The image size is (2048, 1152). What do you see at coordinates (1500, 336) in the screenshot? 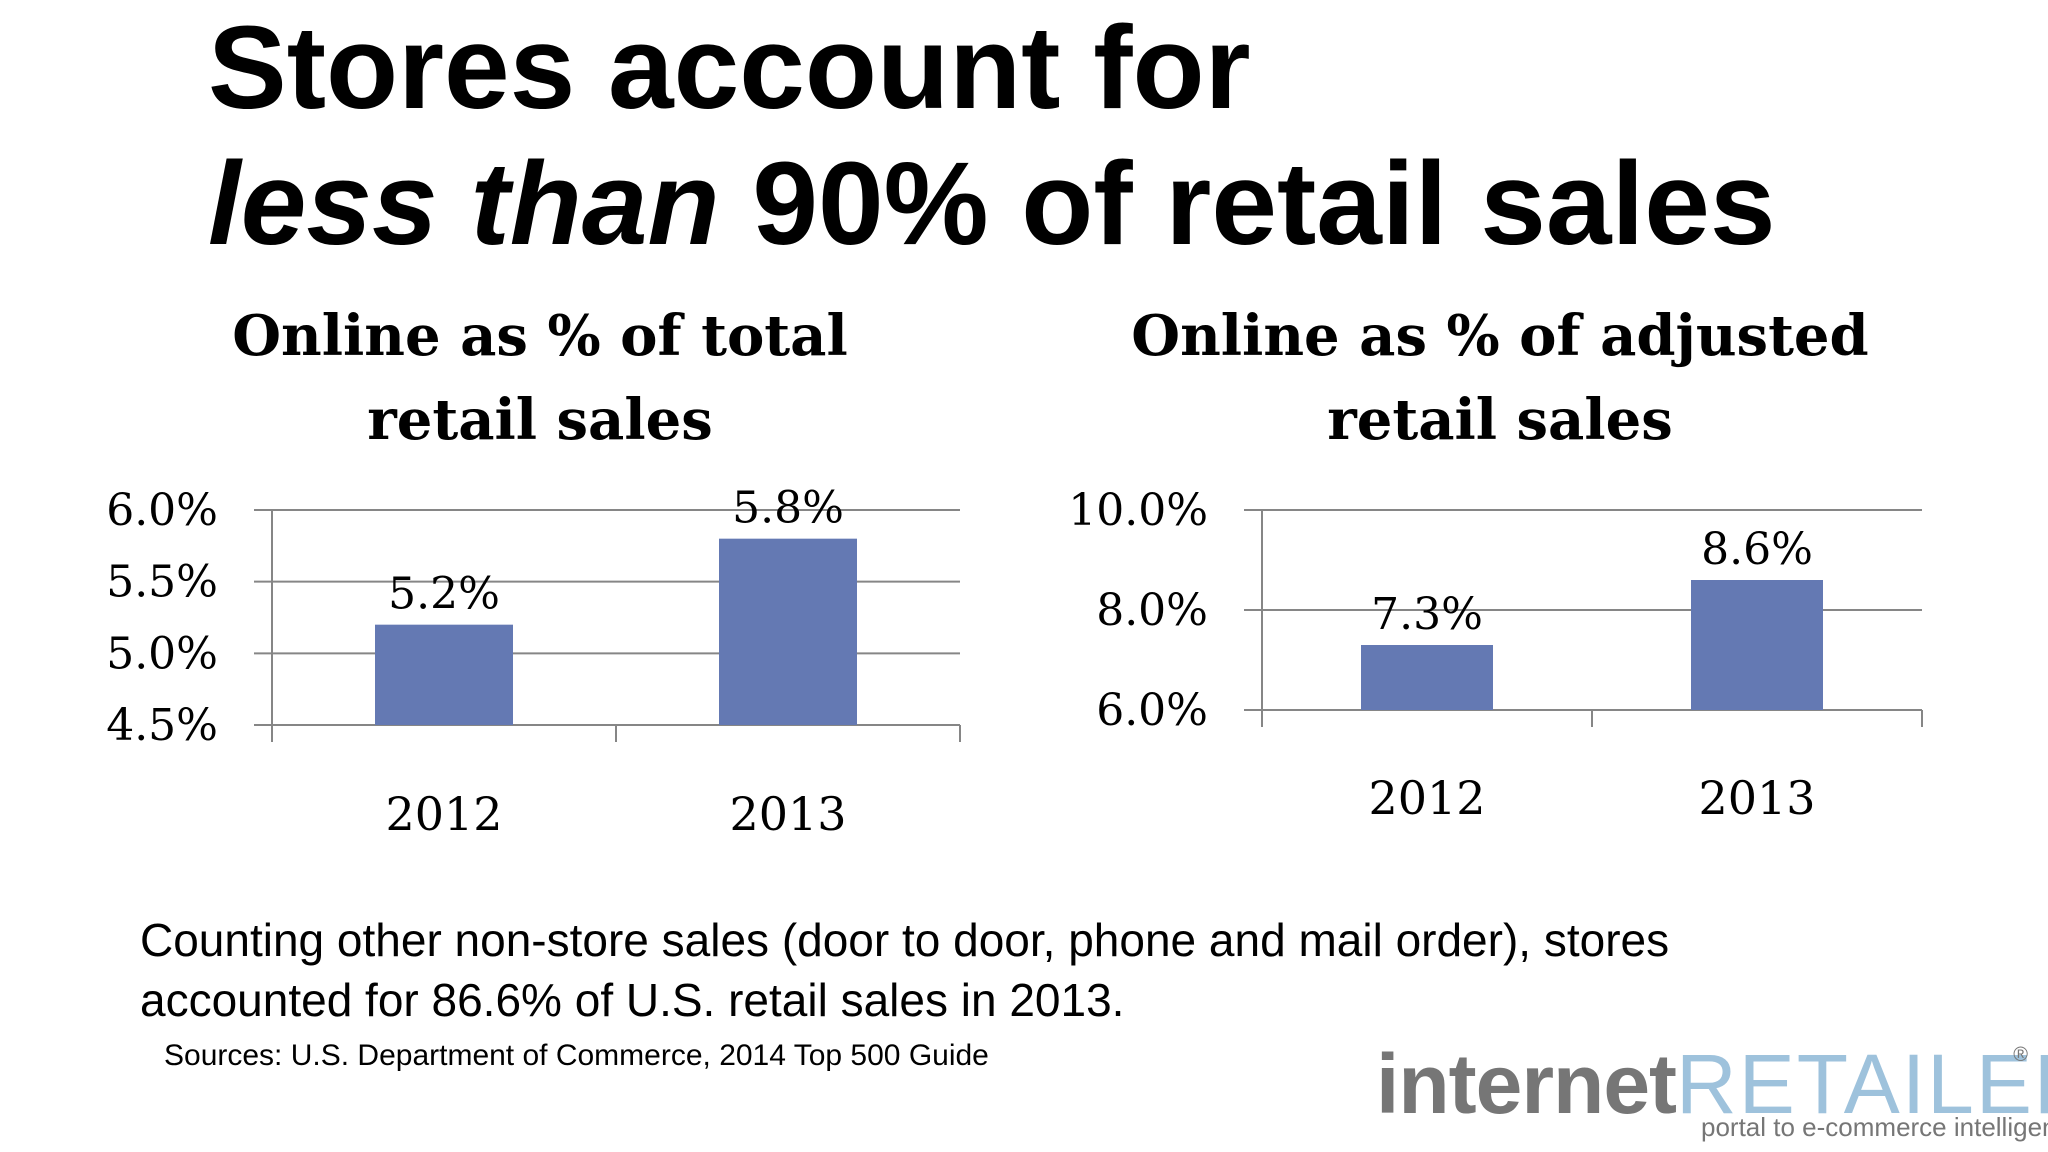
I see `chart-title-adjusted-line-1: Online as % of adjusted` at bounding box center [1500, 336].